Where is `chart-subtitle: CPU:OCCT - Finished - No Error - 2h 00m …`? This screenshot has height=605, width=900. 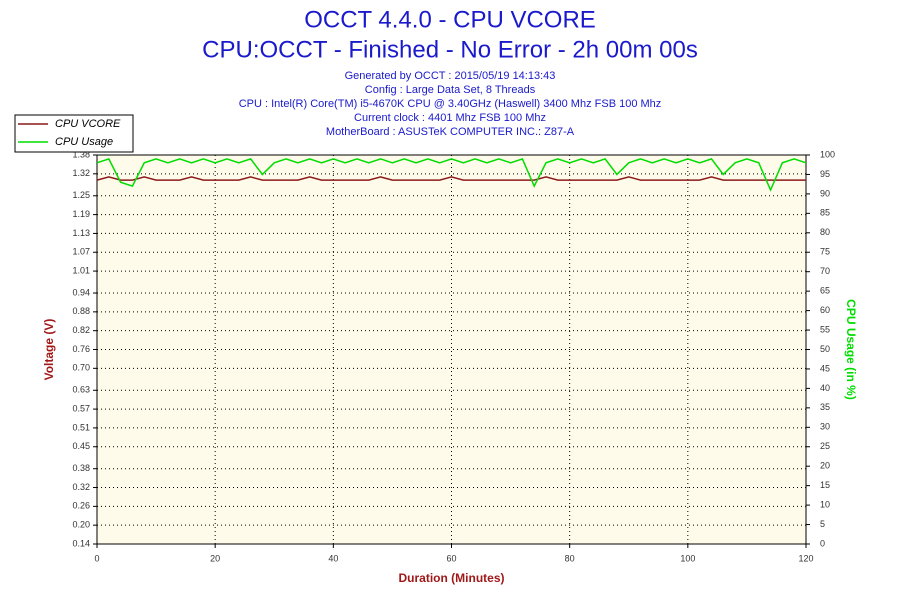
chart-subtitle: CPU:OCCT - Finished - No Error - 2h 00m … is located at coordinates (450, 49).